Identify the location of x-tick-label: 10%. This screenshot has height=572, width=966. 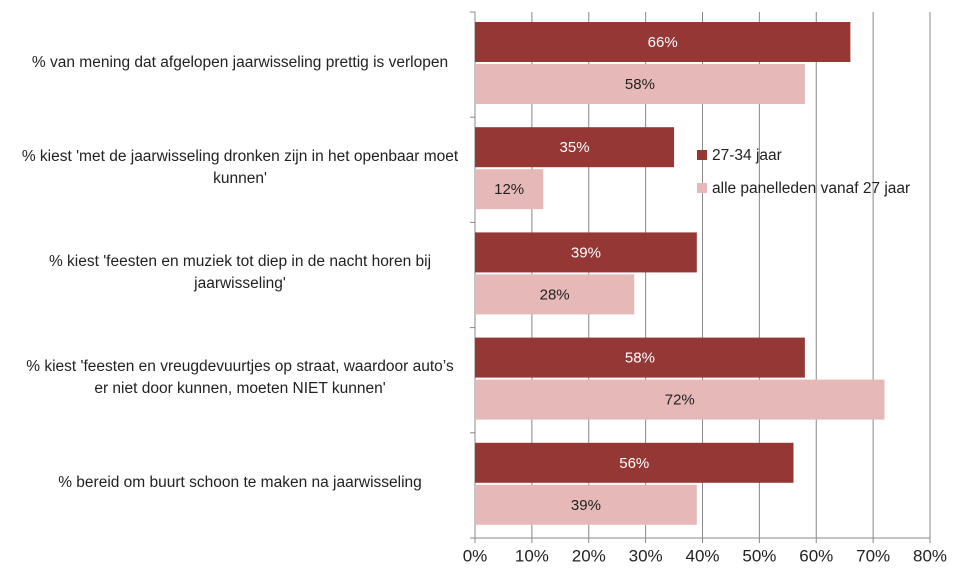
(532, 555).